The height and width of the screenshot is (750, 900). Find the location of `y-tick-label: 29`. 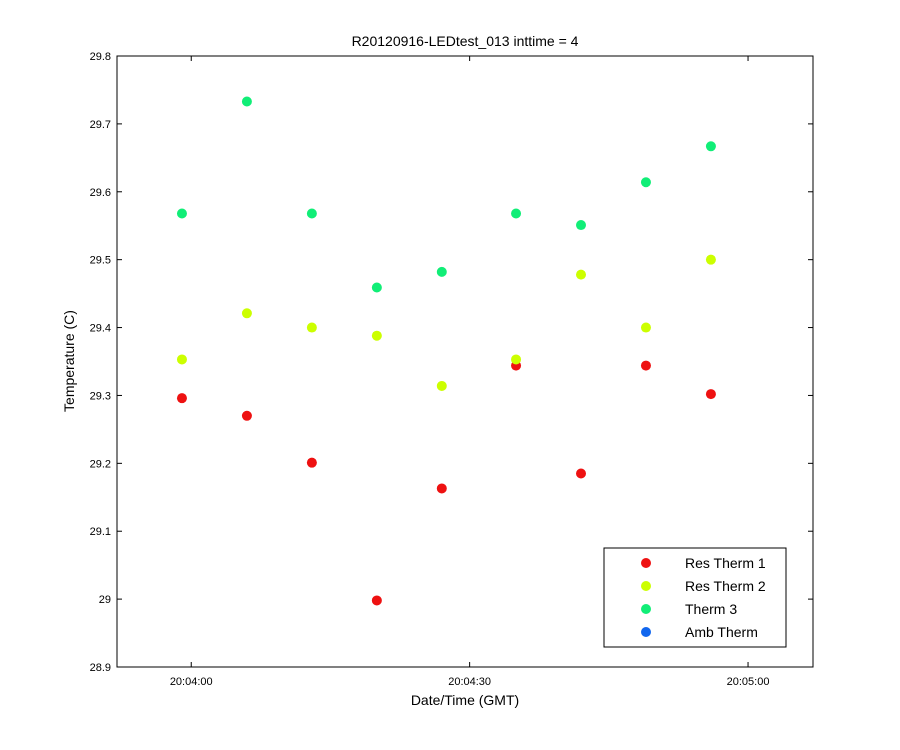

y-tick-label: 29 is located at coordinates (105, 600).